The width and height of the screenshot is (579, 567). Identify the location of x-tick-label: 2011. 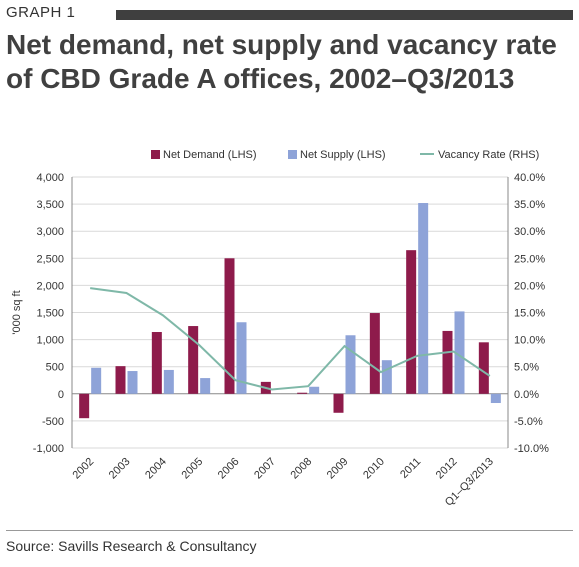
(410, 468).